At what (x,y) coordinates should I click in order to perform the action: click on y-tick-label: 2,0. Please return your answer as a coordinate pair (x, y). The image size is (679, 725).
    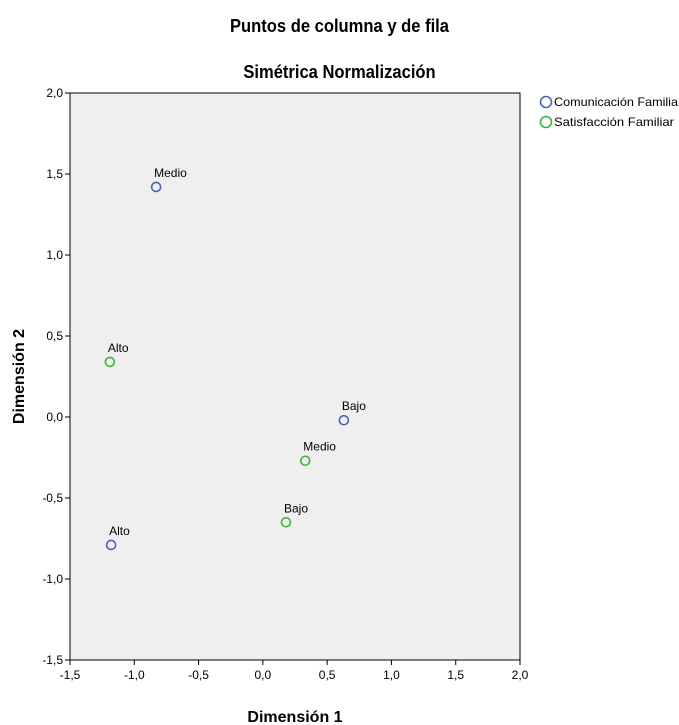
    Looking at the image, I should click on (54, 93).